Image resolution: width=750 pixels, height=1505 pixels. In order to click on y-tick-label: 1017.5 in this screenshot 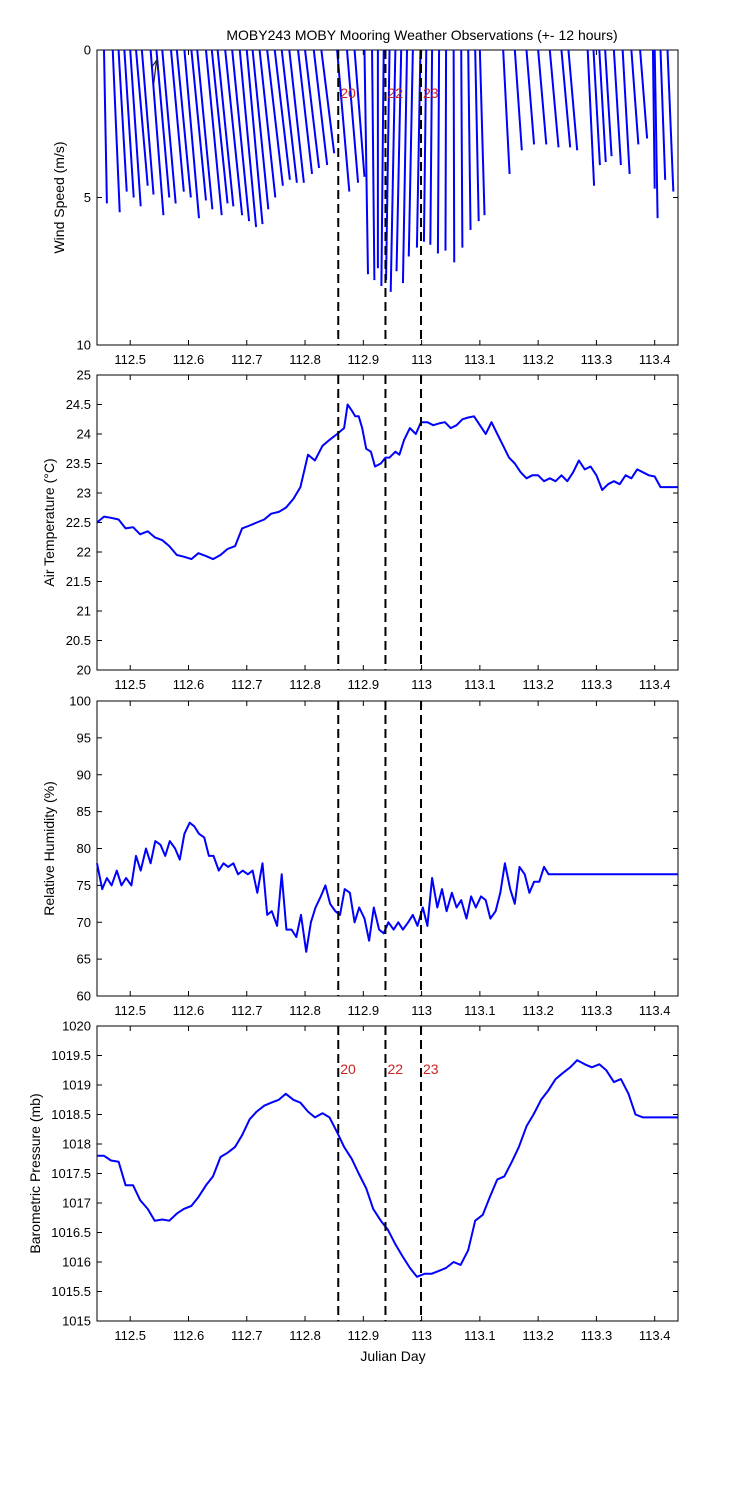, I will do `click(71, 1173)`.